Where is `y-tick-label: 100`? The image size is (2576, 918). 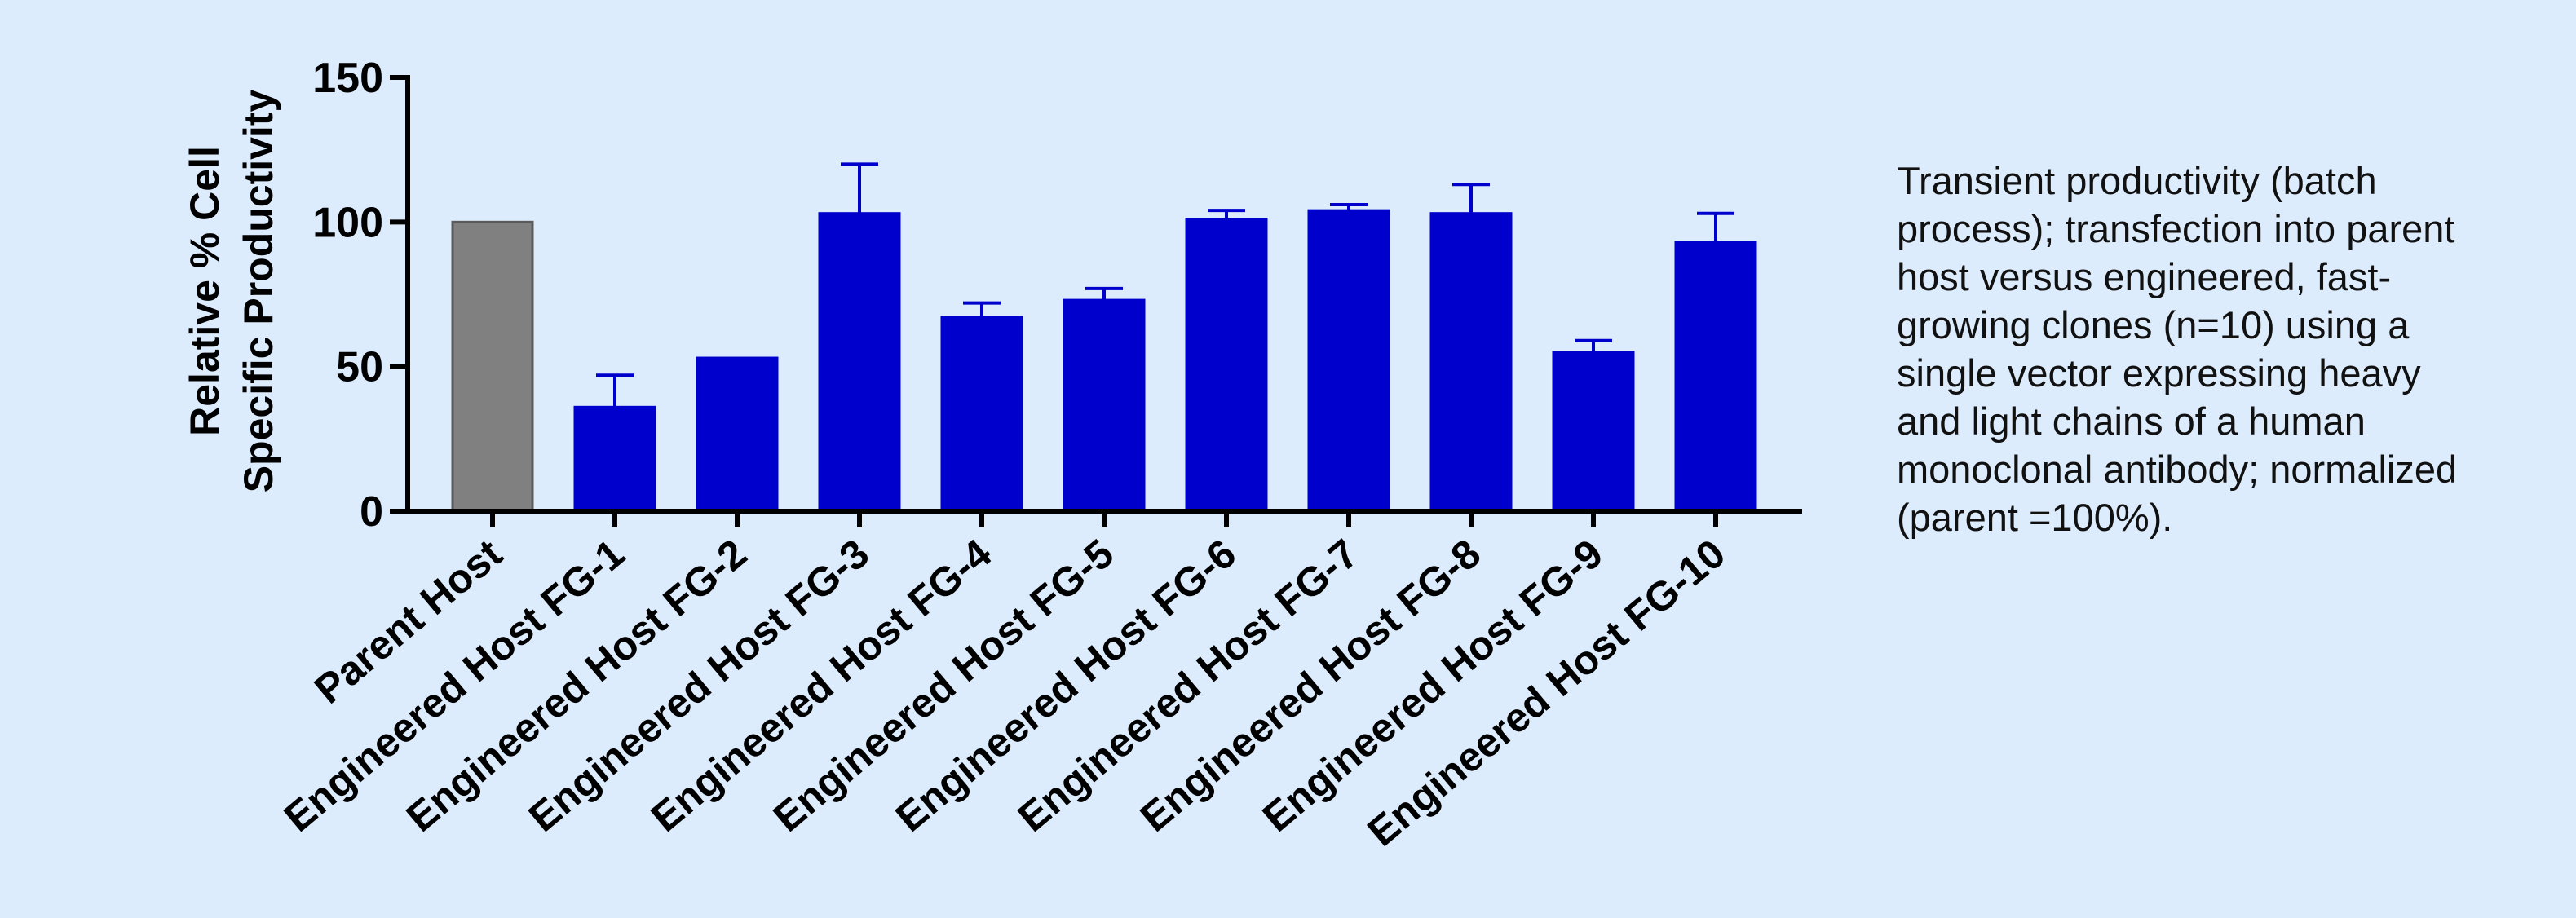
y-tick-label: 100 is located at coordinates (347, 222).